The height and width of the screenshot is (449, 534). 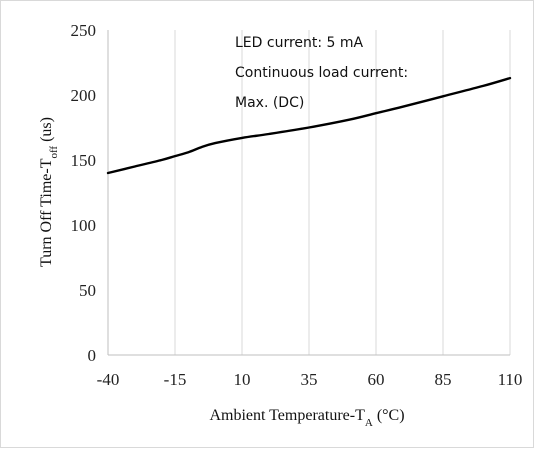 What do you see at coordinates (92, 355) in the screenshot?
I see `y-tick-label-0: 0` at bounding box center [92, 355].